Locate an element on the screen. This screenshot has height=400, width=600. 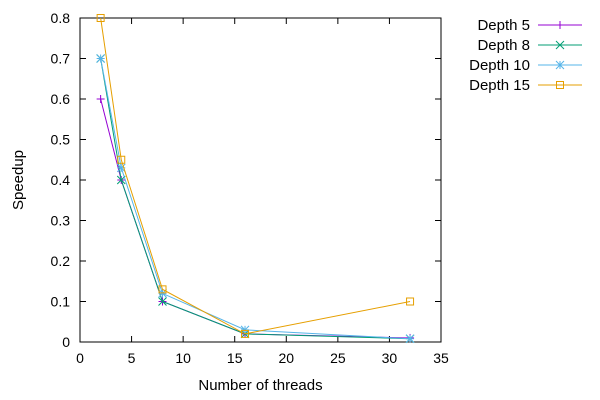
y-tick-label: 0.5 is located at coordinates (61, 140).